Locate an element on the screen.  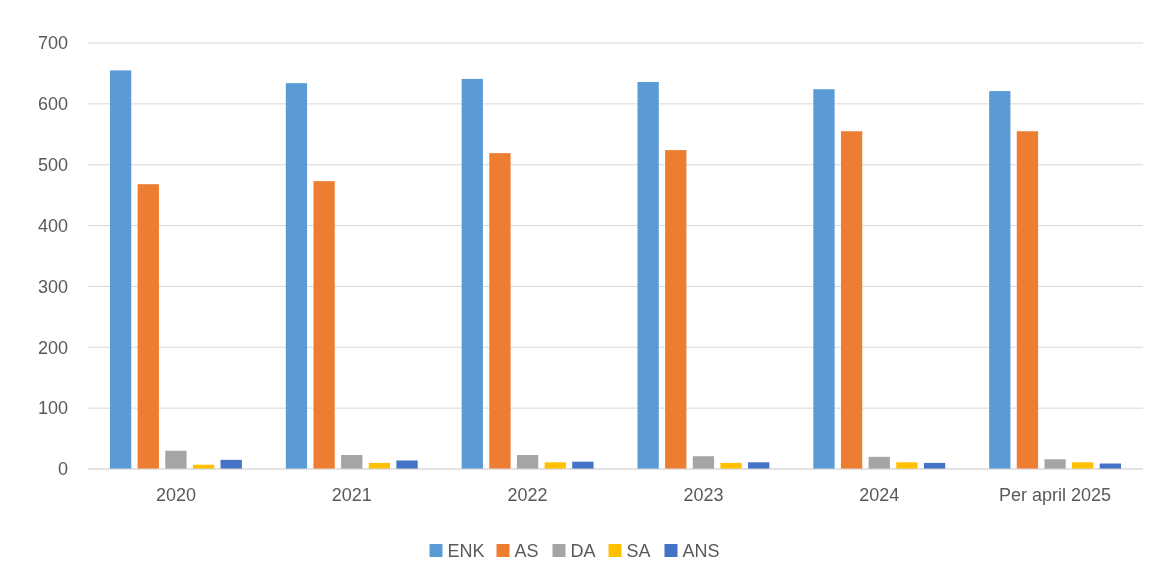
legend-label: ENK is located at coordinates (466, 551).